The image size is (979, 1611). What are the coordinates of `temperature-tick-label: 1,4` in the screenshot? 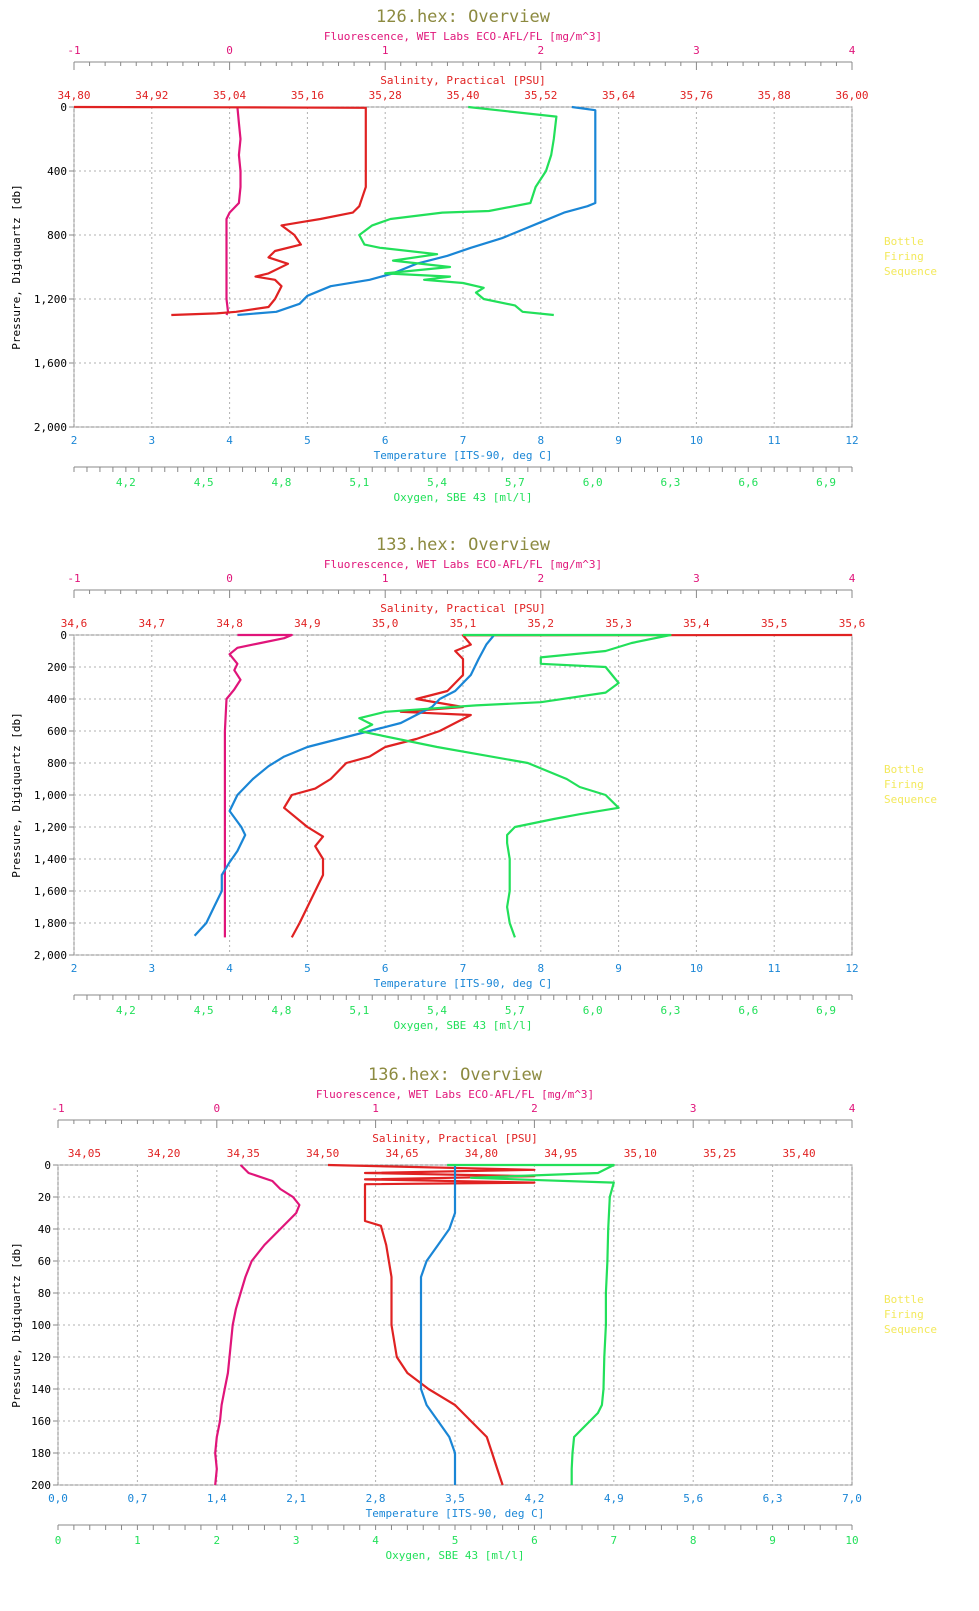 It's located at (217, 1498).